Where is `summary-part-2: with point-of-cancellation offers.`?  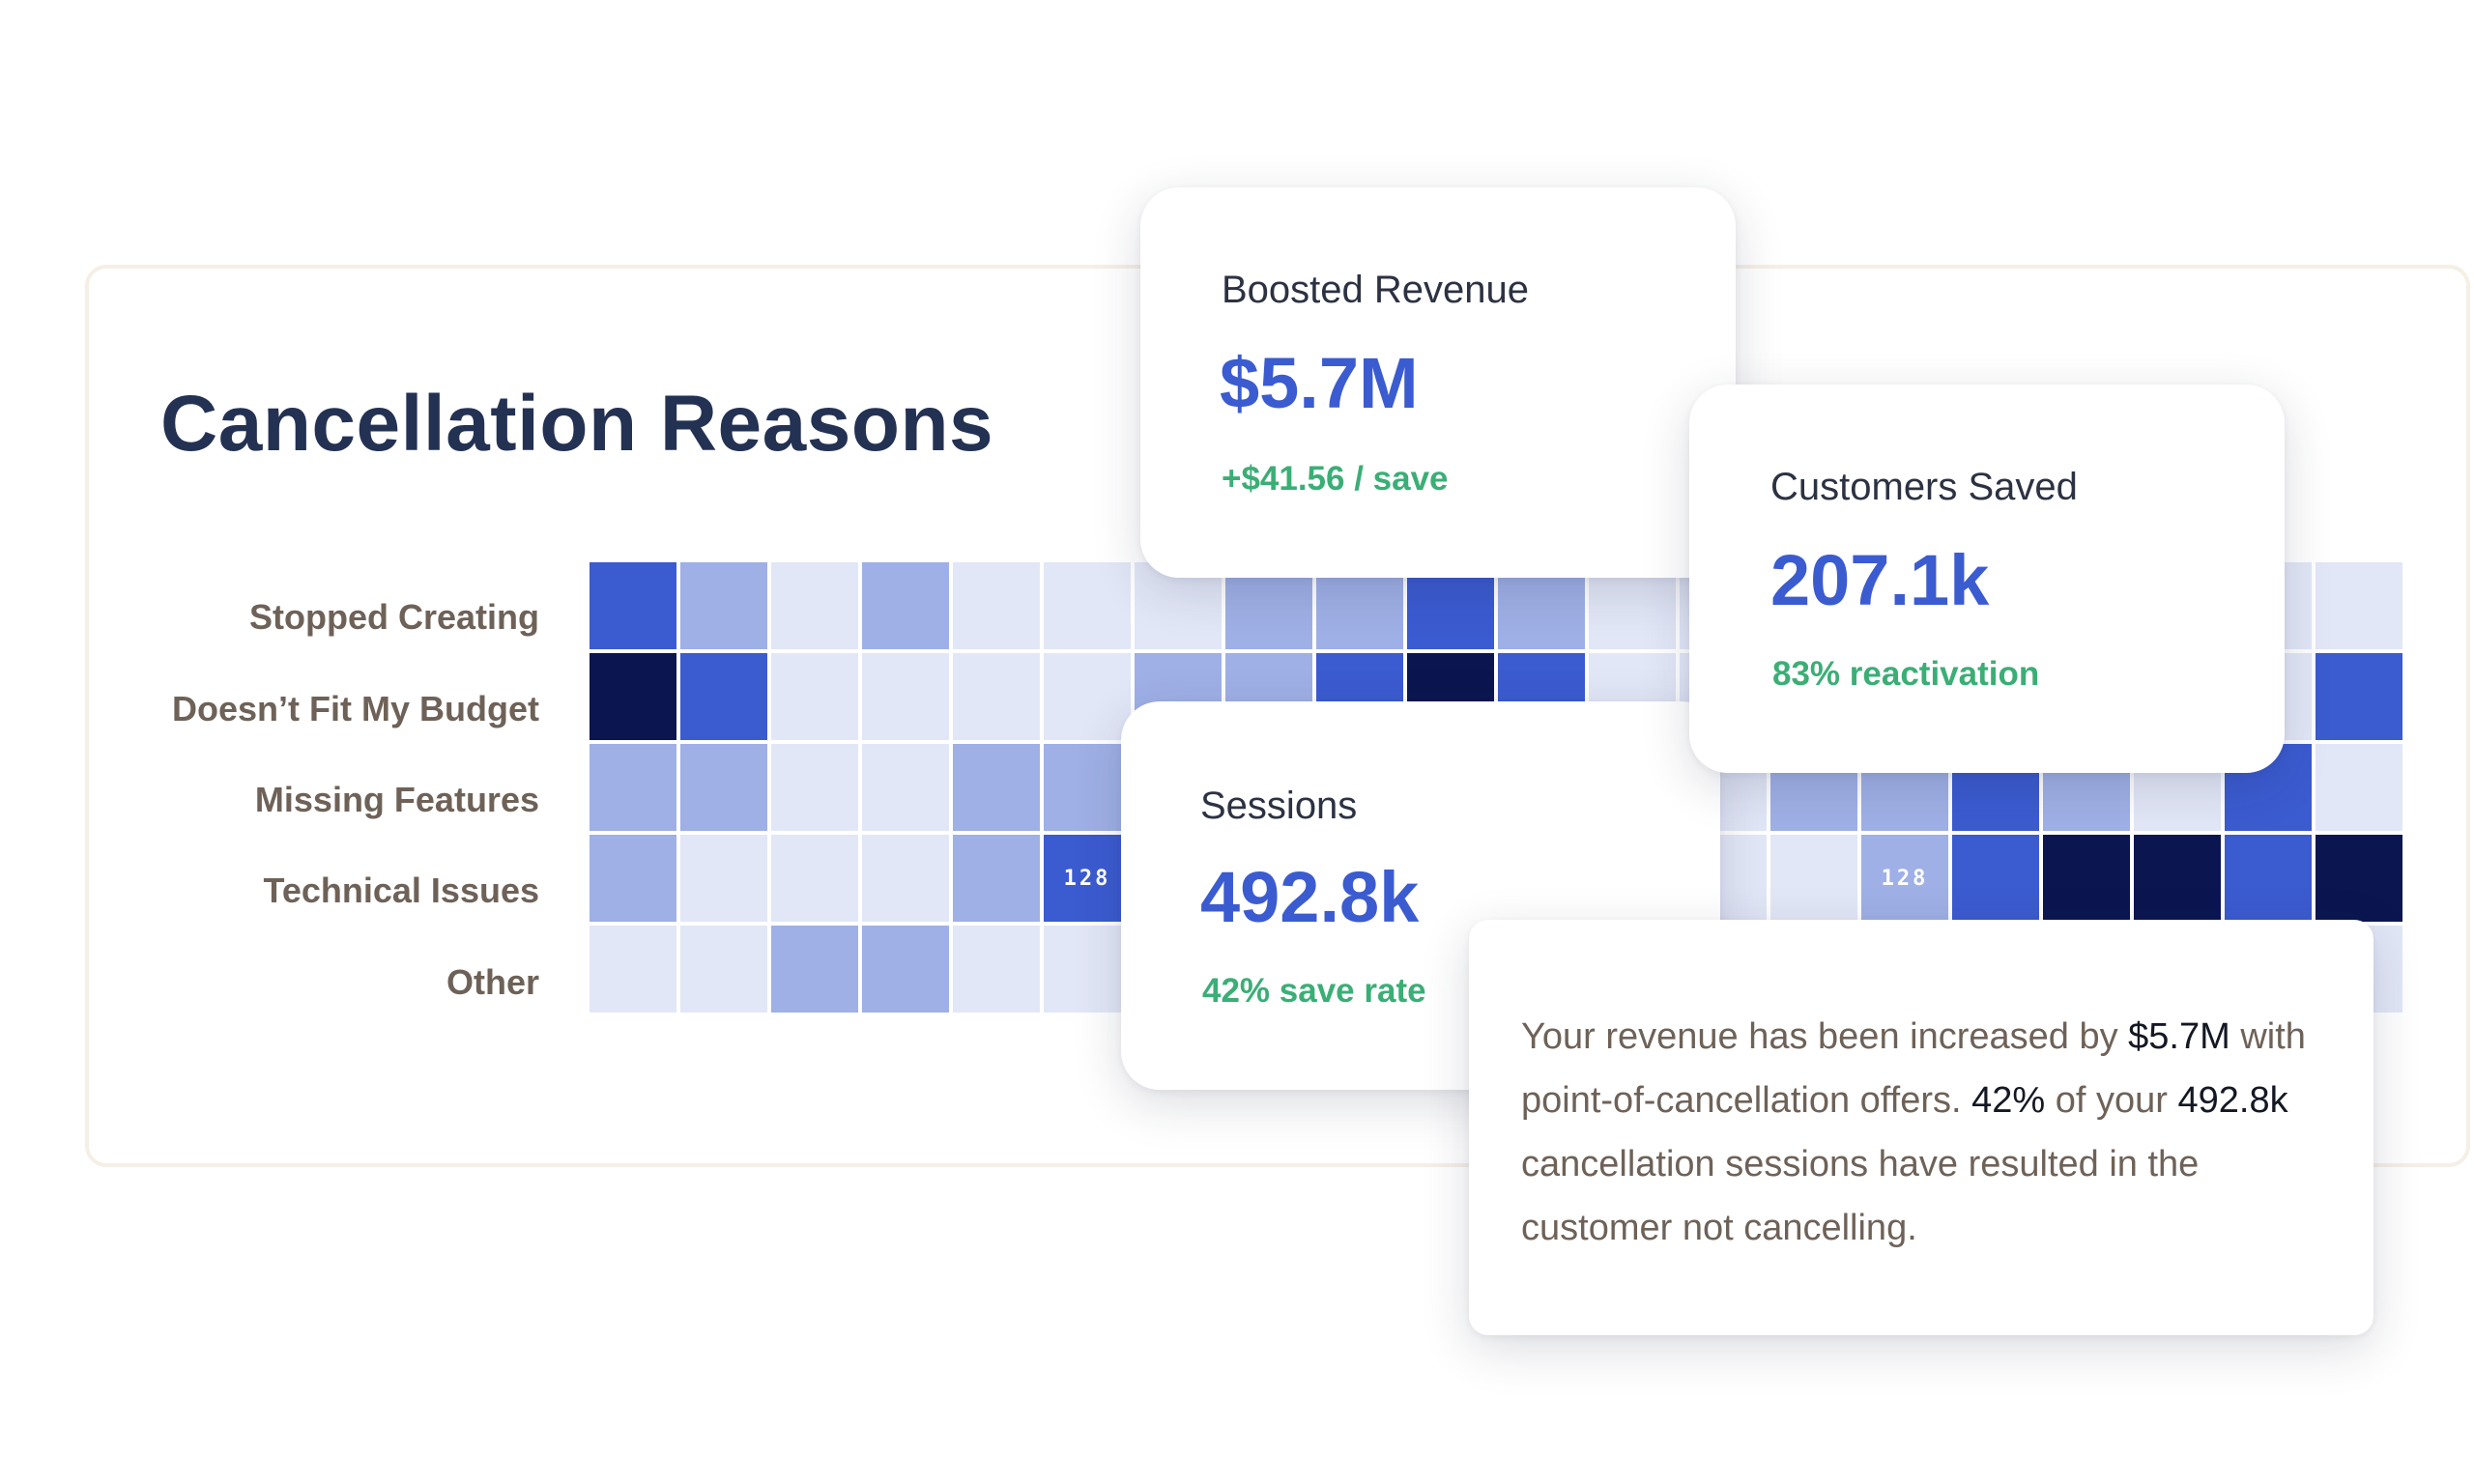 summary-part-2: with point-of-cancellation offers. is located at coordinates (1914, 1069).